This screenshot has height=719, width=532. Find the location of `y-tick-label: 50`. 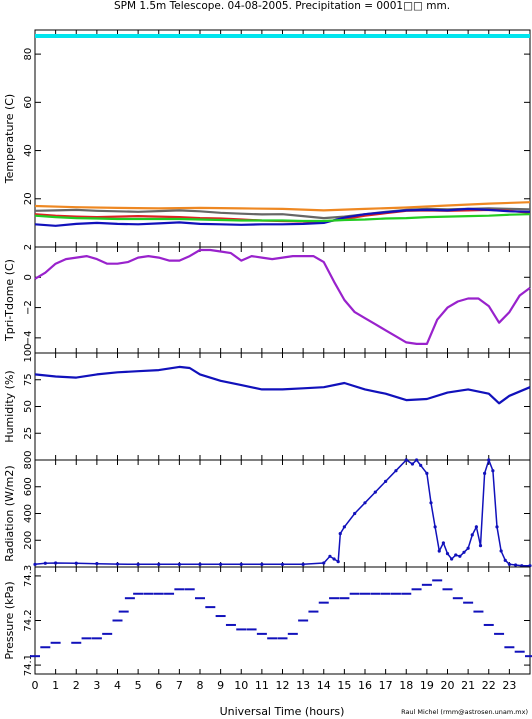

y-tick-label: 50 is located at coordinates (28, 406).